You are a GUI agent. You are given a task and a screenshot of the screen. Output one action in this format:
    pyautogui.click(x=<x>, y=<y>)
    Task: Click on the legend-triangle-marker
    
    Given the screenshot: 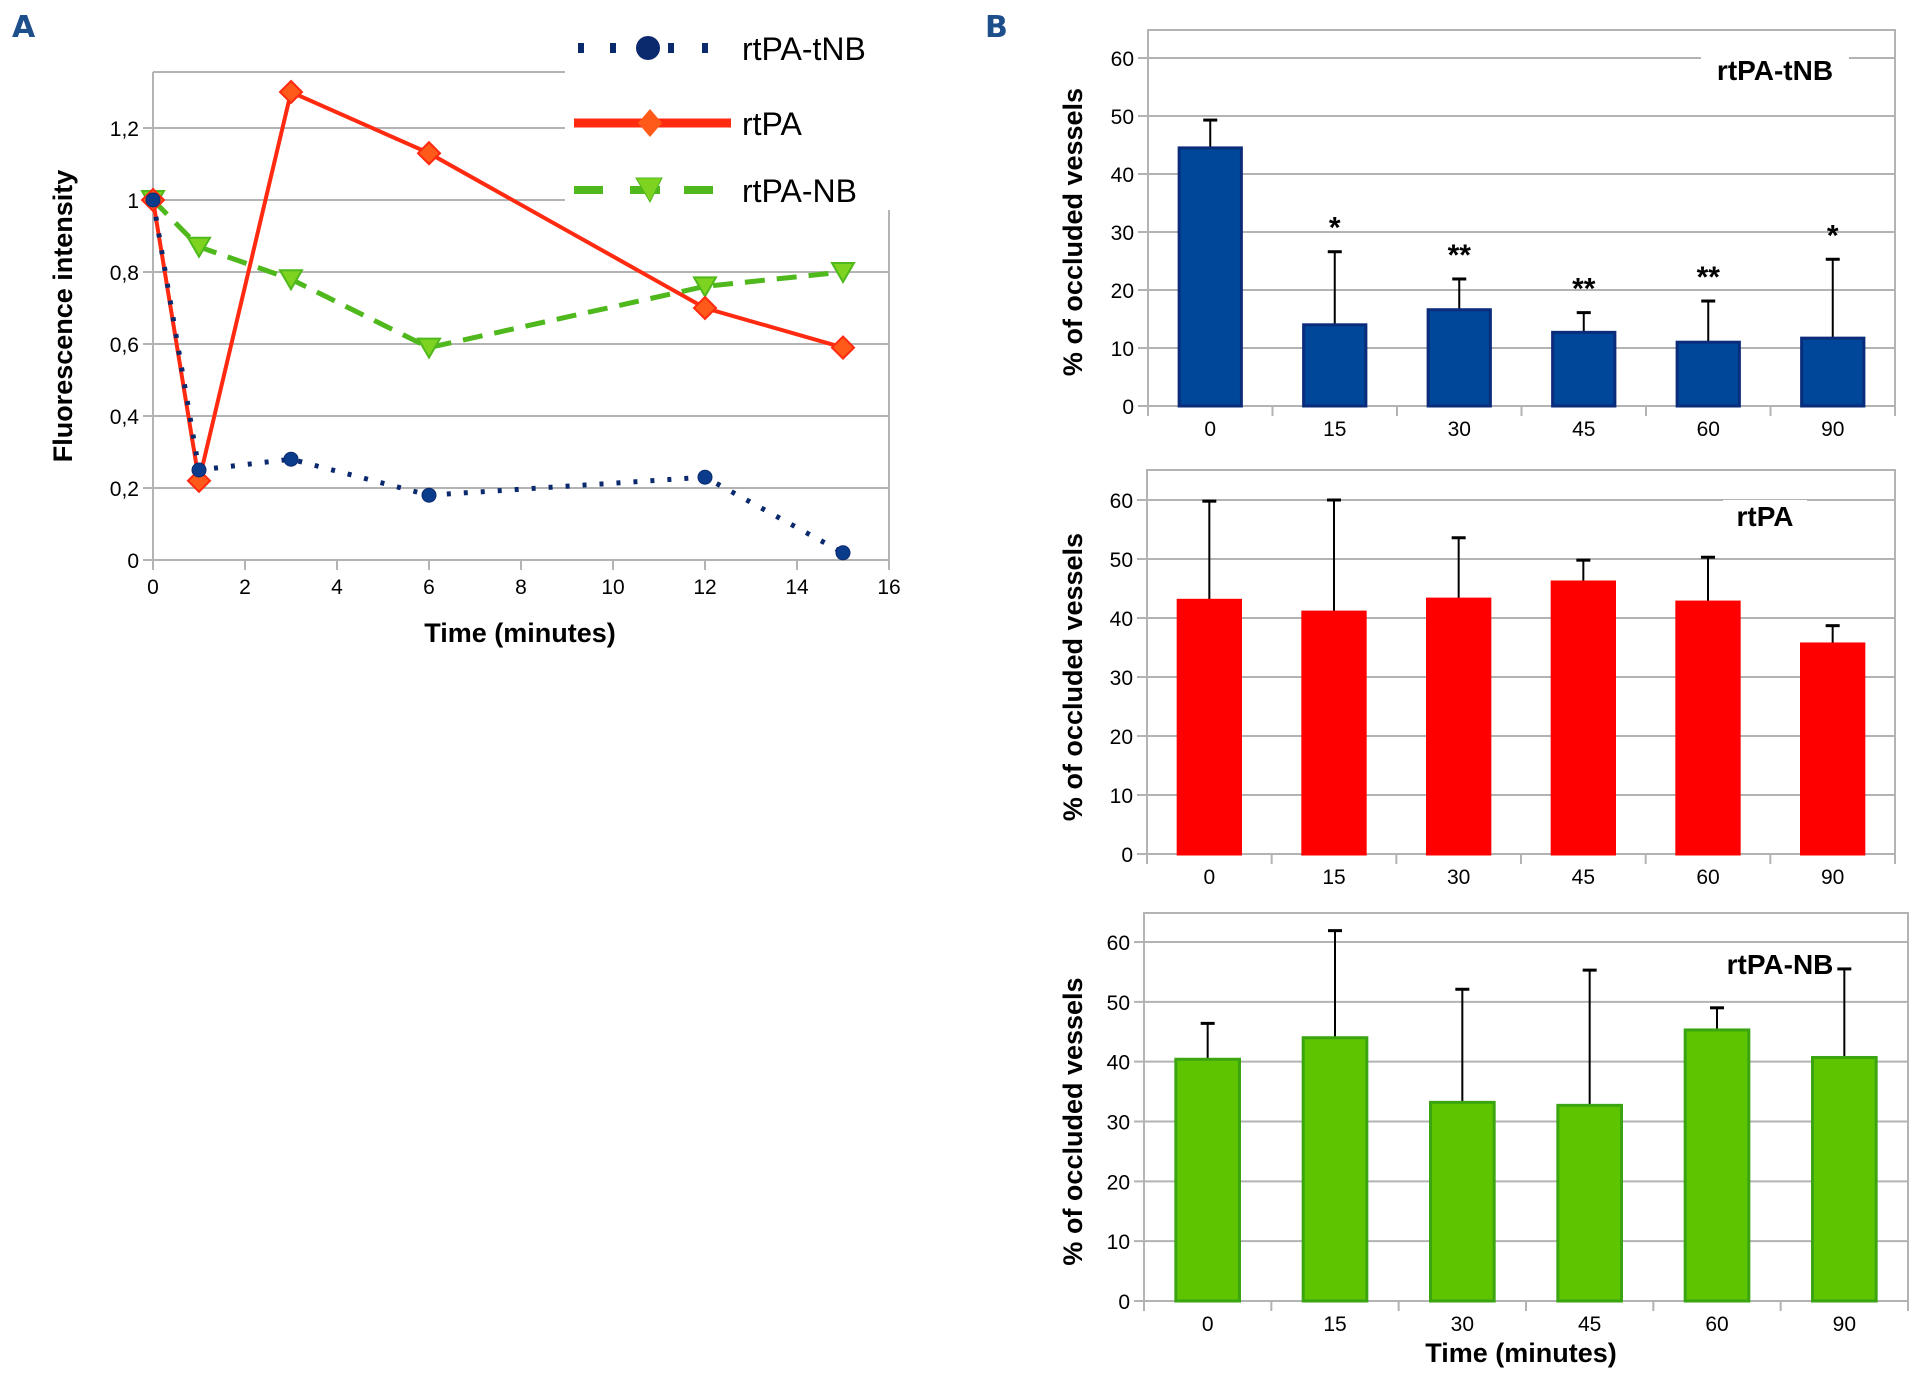 What is the action you would take?
    pyautogui.click(x=649, y=190)
    